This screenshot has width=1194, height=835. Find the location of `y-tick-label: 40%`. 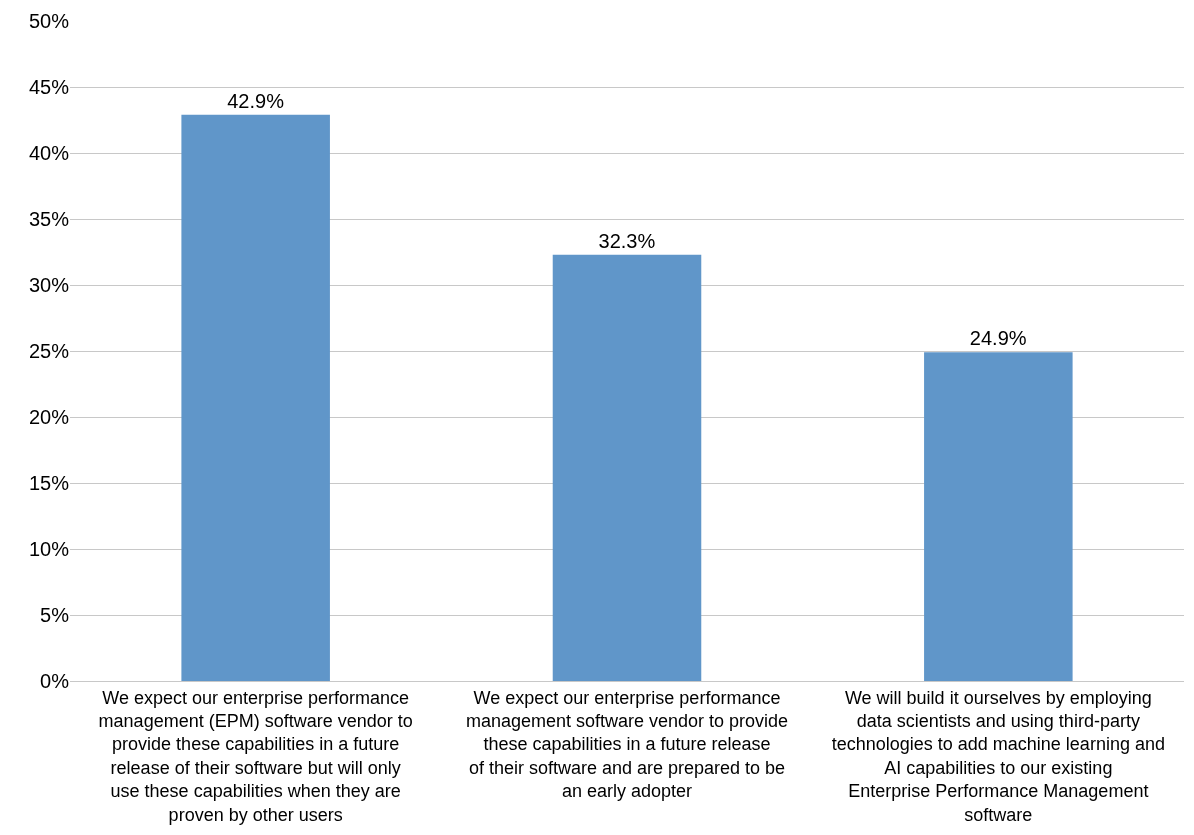

y-tick-label: 40% is located at coordinates (49, 153).